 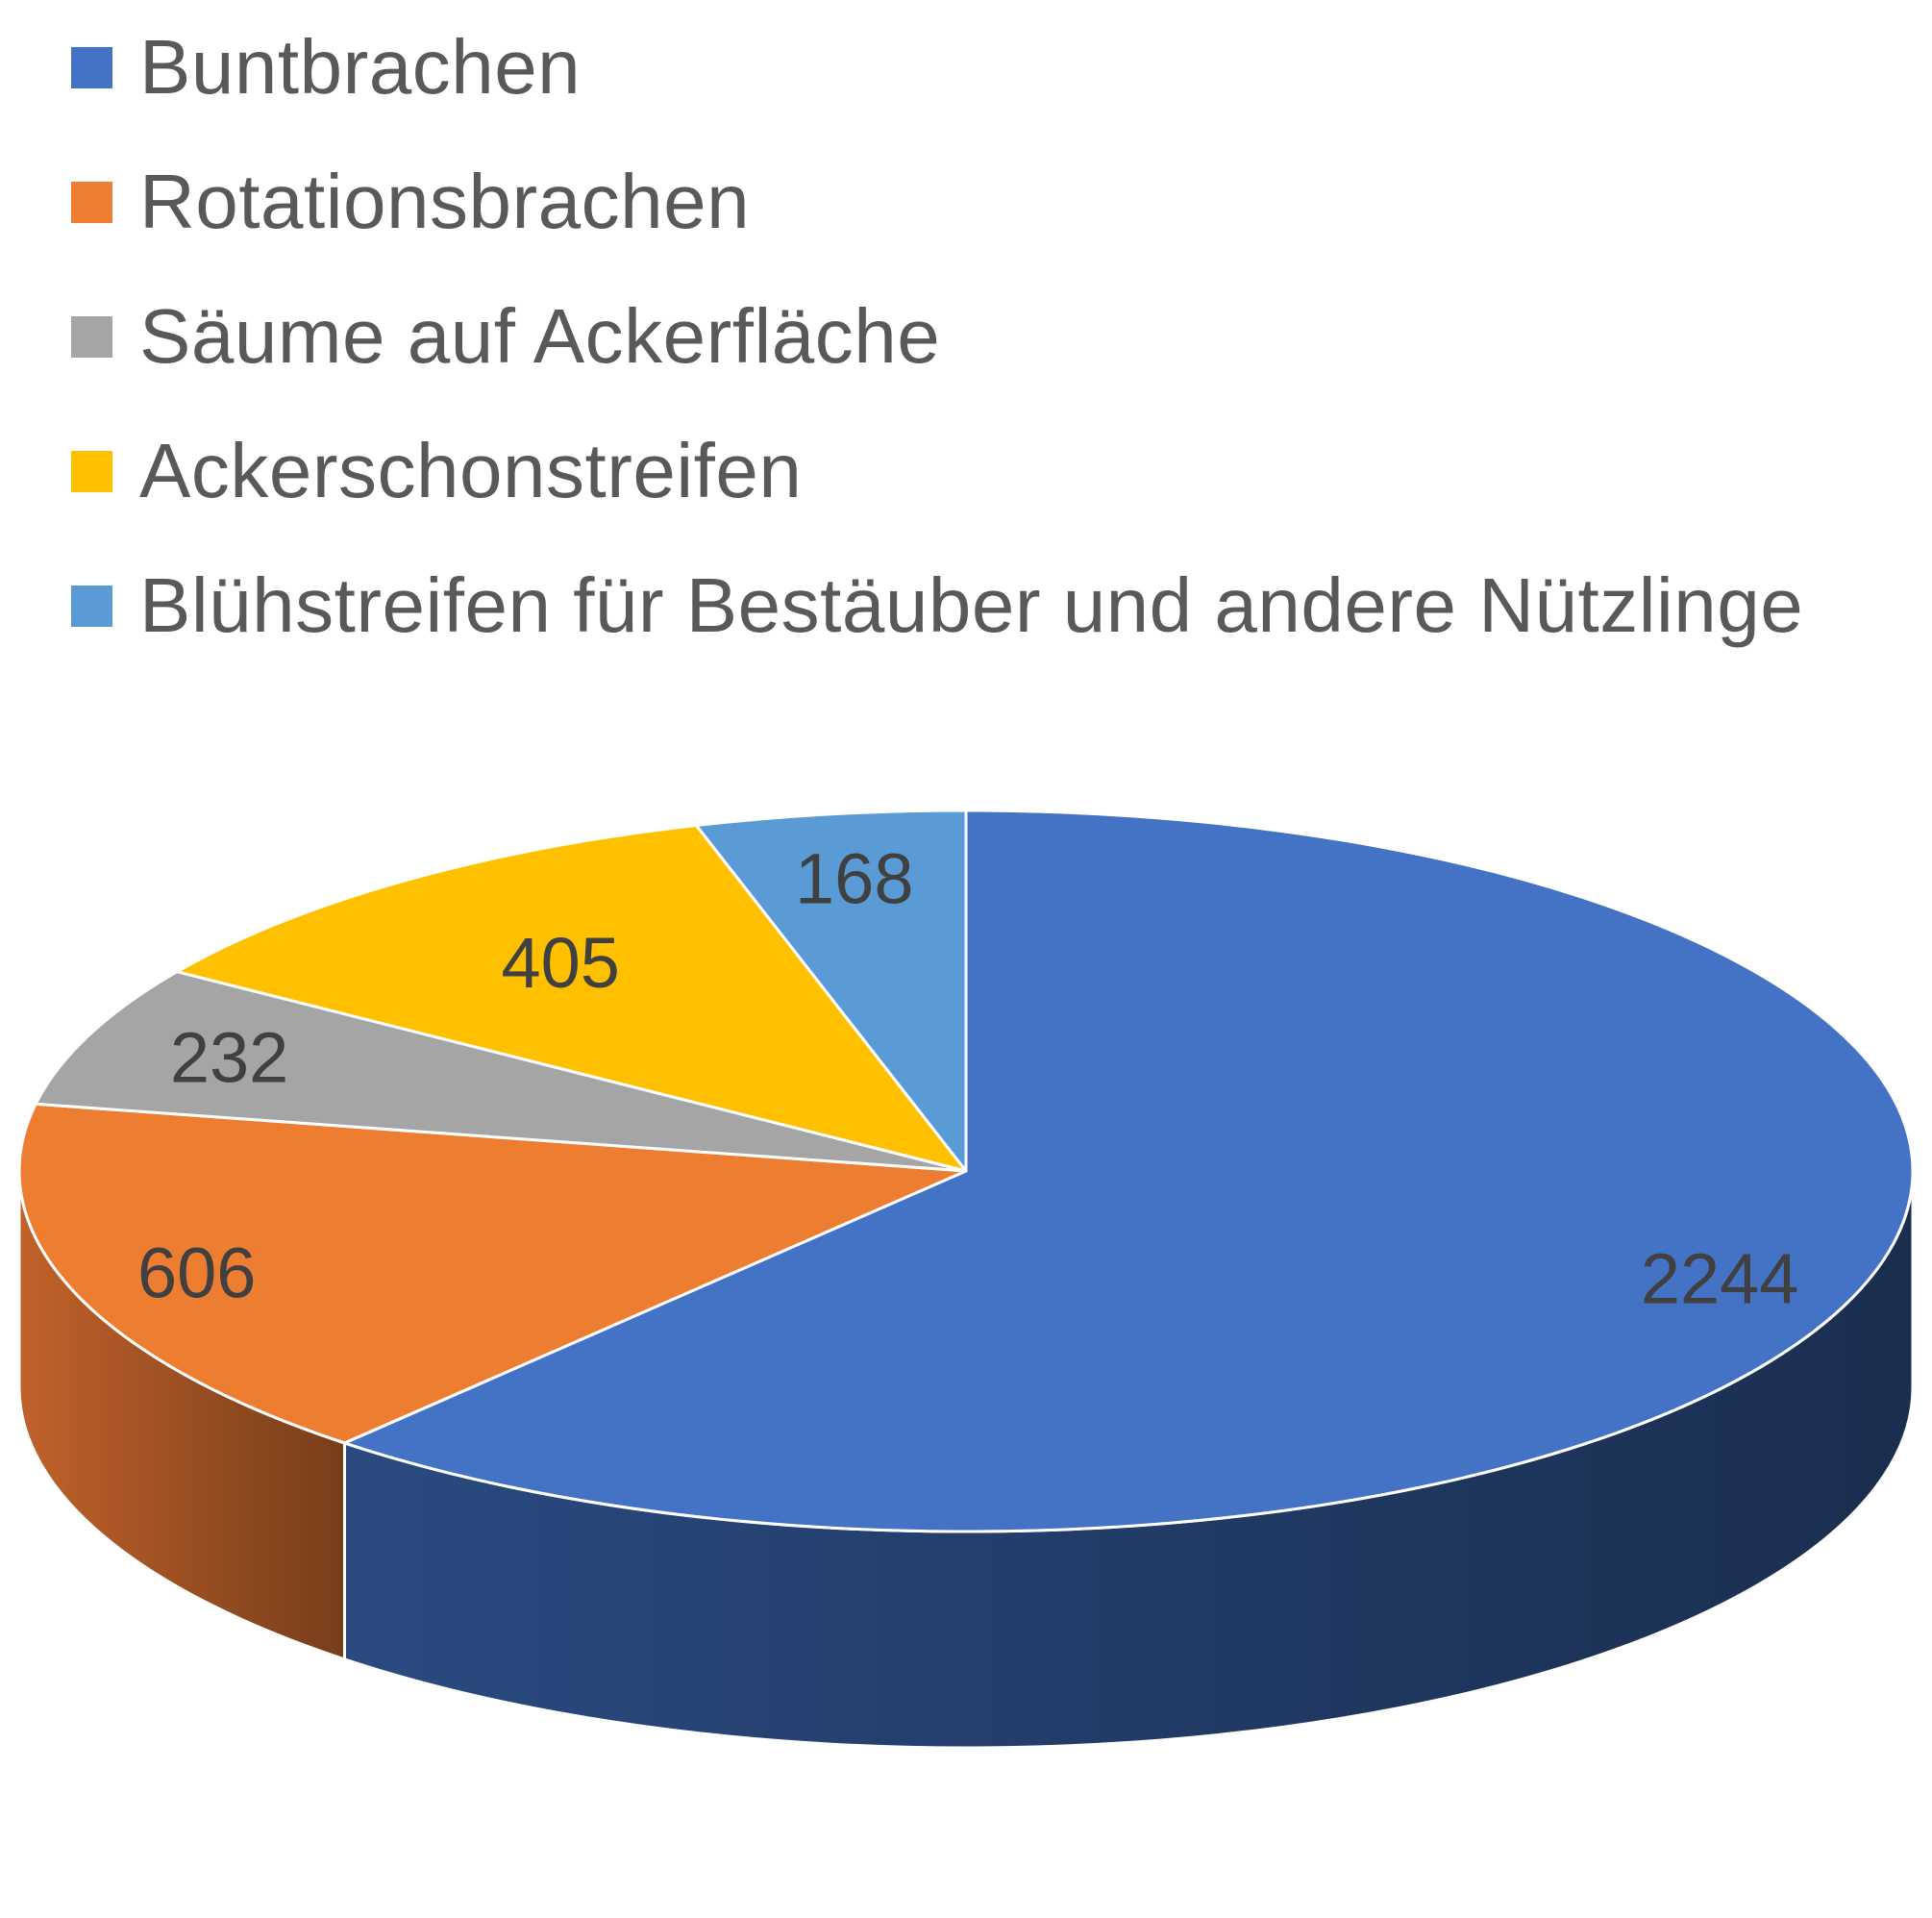 What do you see at coordinates (229, 1057) in the screenshot?
I see `data-label-saeume: 232` at bounding box center [229, 1057].